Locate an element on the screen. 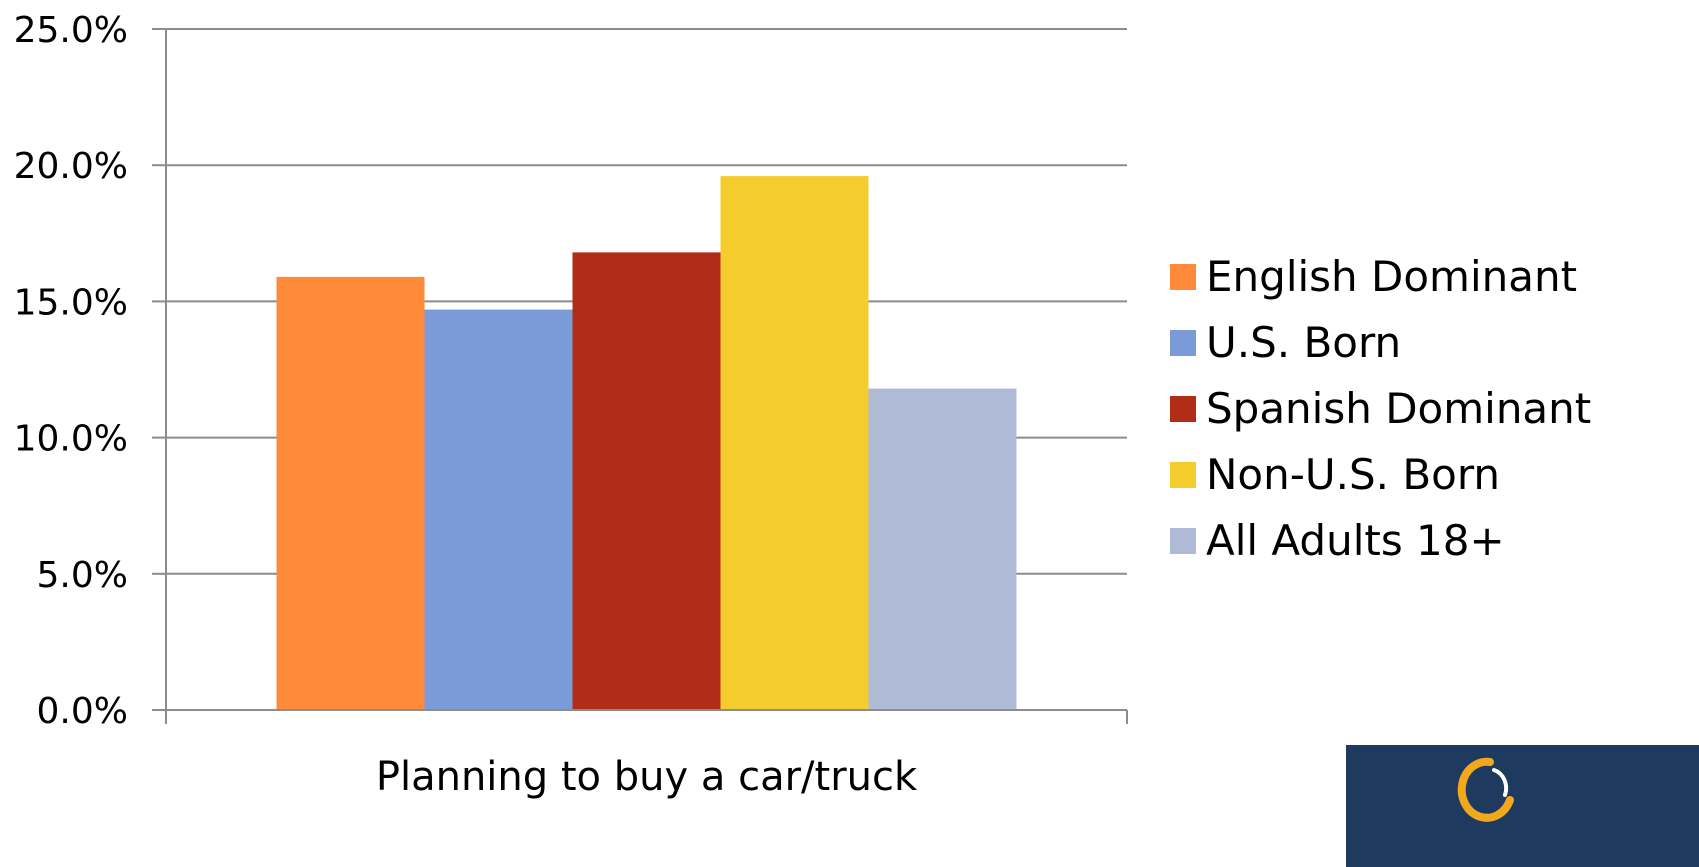  y-tick-label: 25.0% is located at coordinates (71, 30).